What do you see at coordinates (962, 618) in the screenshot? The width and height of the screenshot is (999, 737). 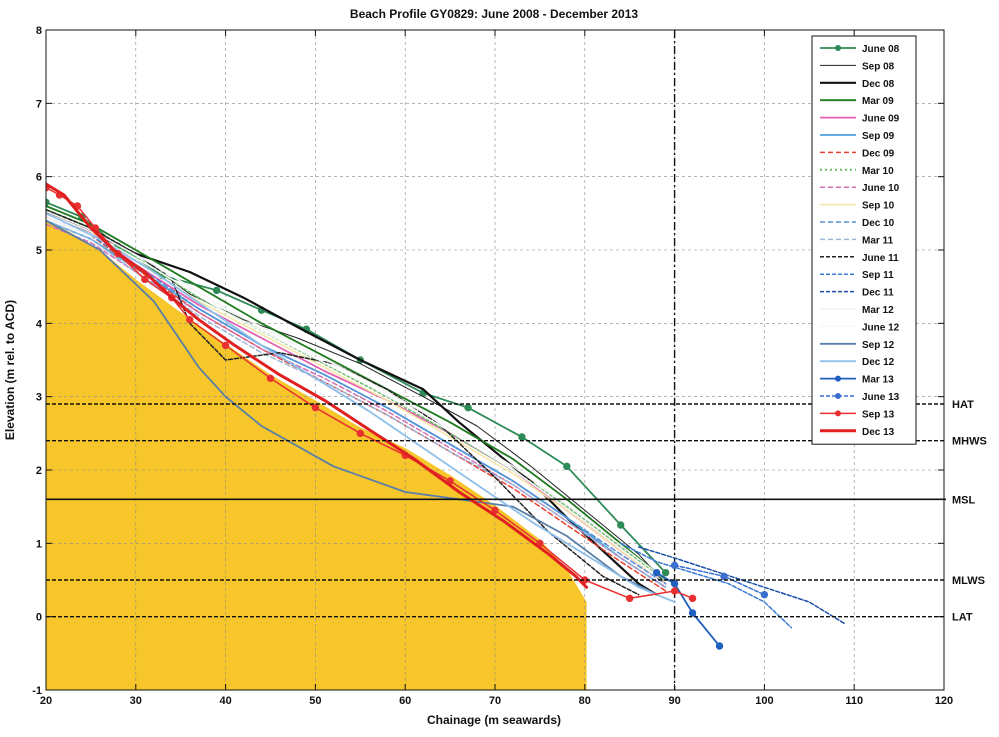 I see `reference-line-label: LAT` at bounding box center [962, 618].